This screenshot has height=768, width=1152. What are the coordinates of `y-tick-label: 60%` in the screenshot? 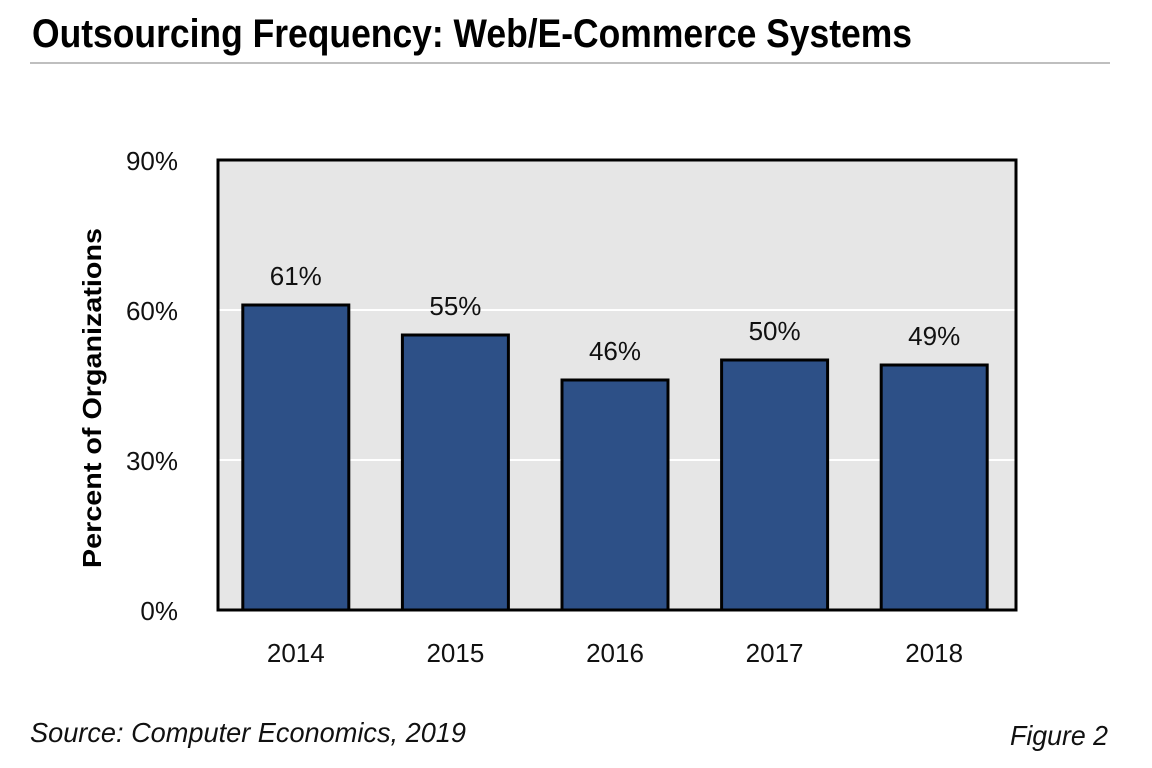 It's located at (152, 311).